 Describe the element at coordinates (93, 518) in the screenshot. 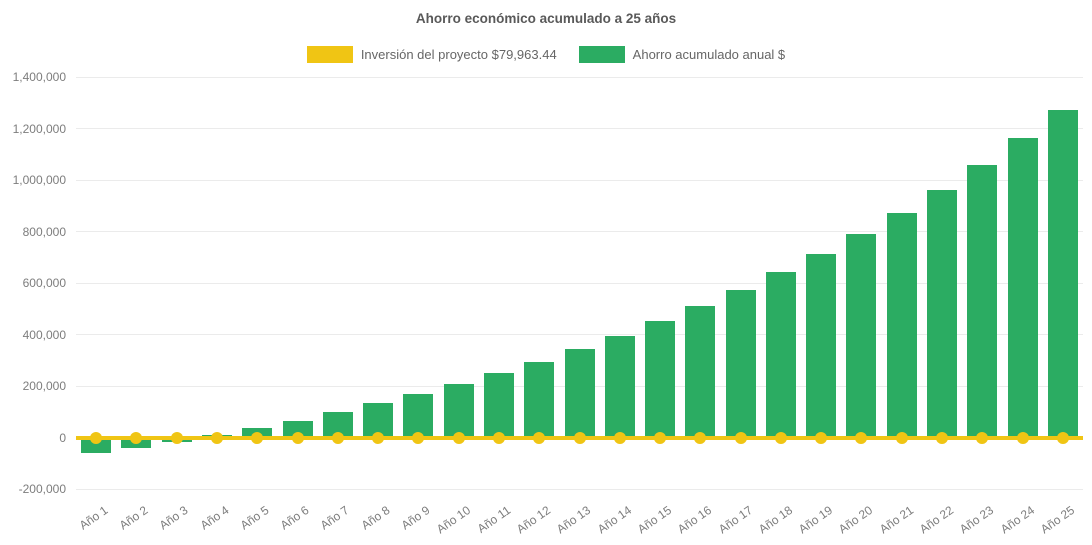

I see `x-tick-label: Año 1` at that location.